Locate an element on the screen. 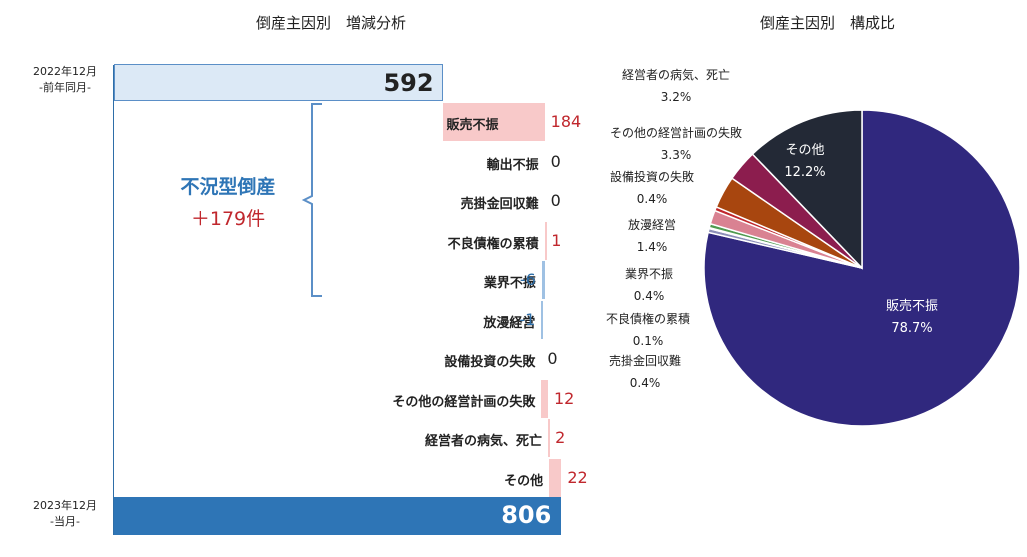 The height and width of the screenshot is (557, 1027). pie-slice-label: 経営者の病気、死亡 3.2% is located at coordinates (676, 86).